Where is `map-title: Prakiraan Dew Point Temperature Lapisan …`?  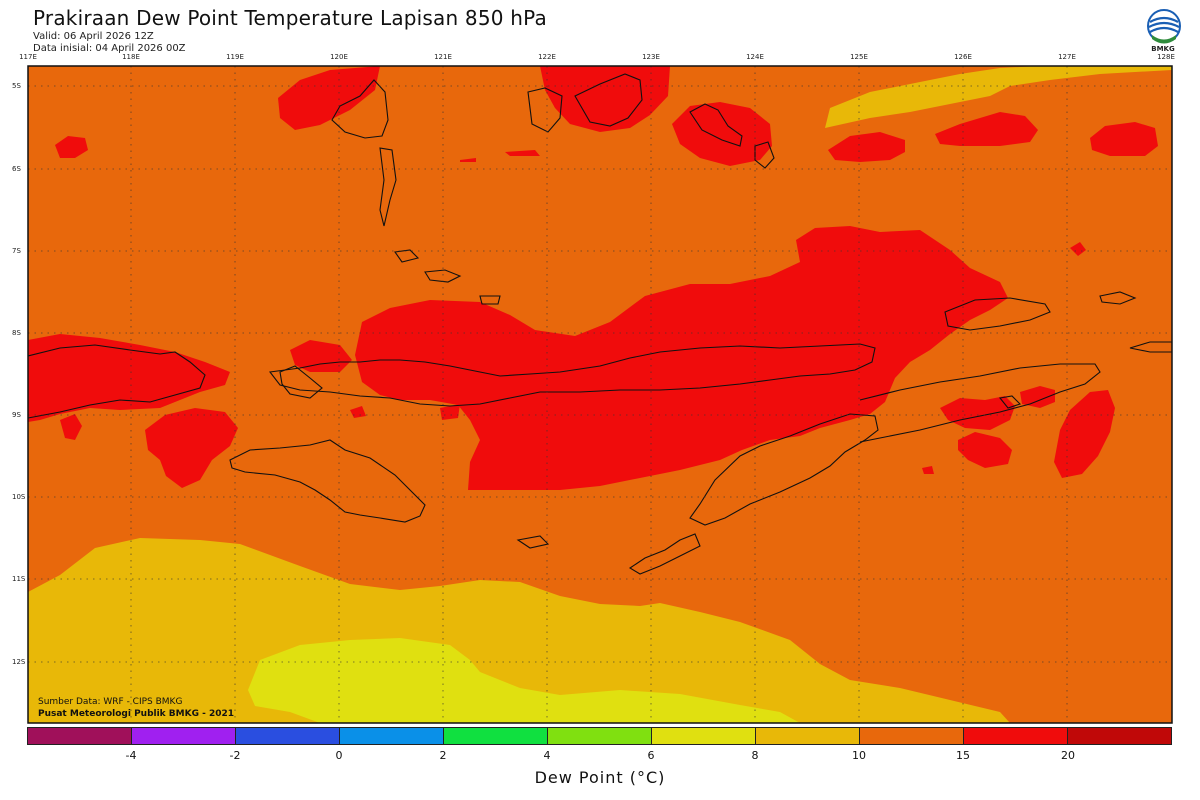
map-title: Prakiraan Dew Point Temperature Lapisan … is located at coordinates (290, 18).